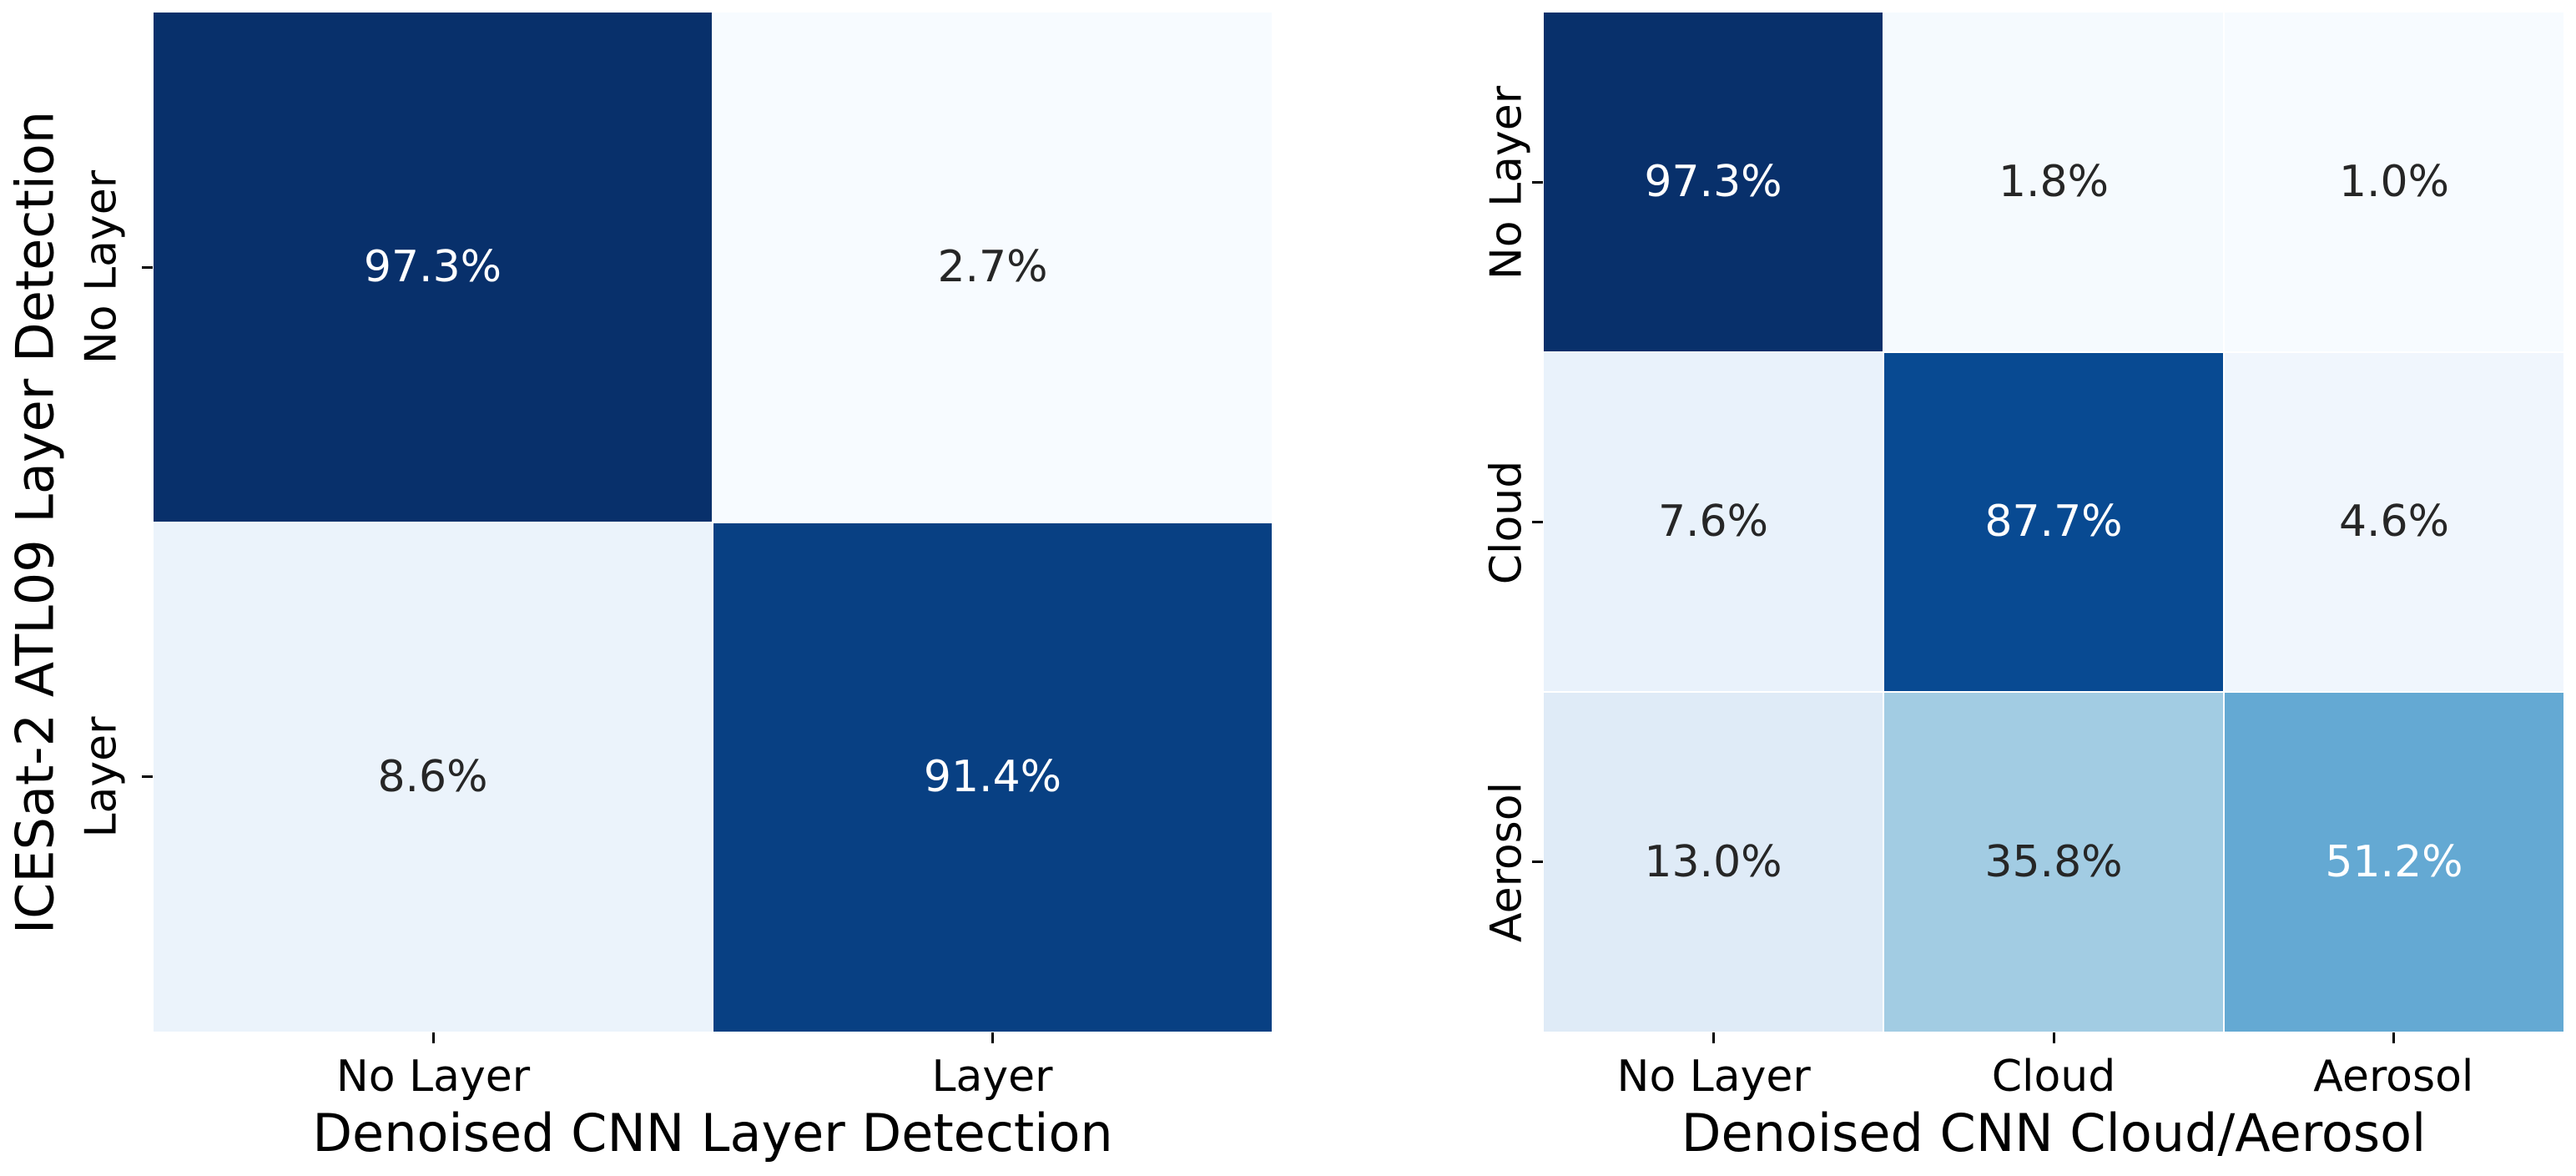 Image resolution: width=2576 pixels, height=1176 pixels. I want to click on cell-value-label: 51.2%, so click(2394, 863).